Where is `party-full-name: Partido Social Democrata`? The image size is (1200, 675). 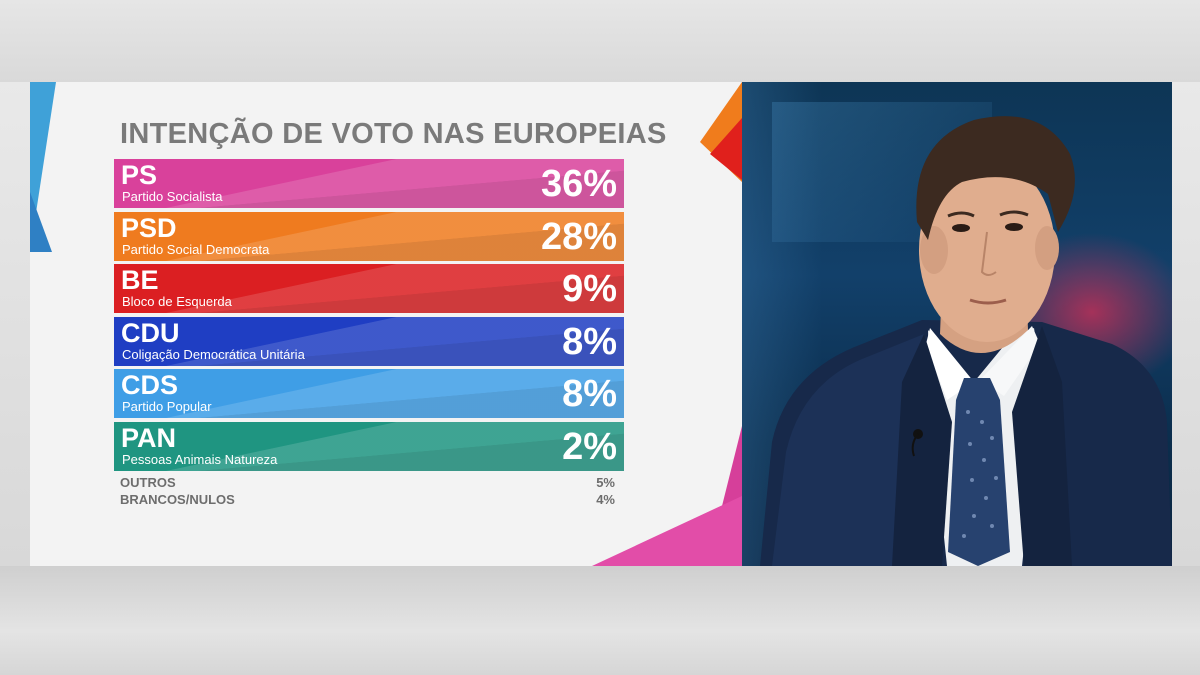
party-full-name: Partido Social Democrata is located at coordinates (196, 249).